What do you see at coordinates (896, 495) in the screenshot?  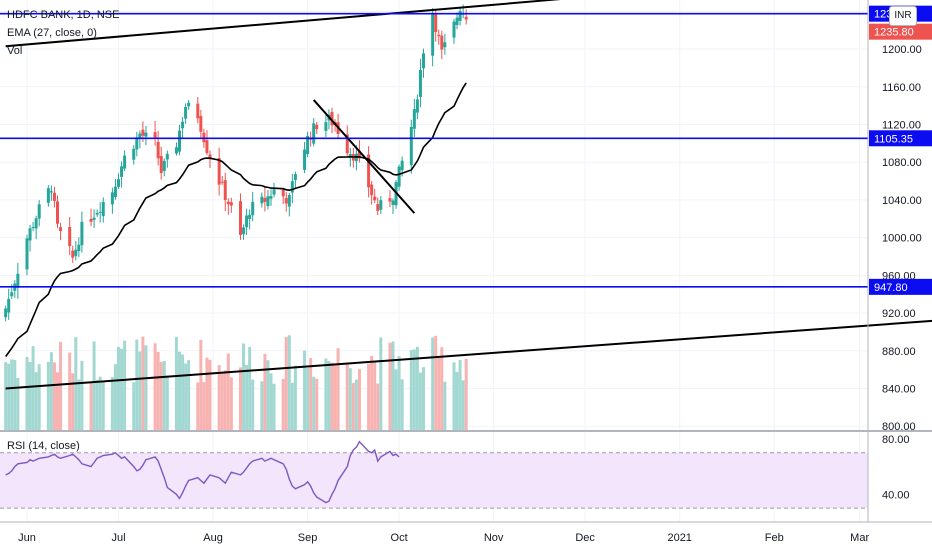 I see `rsi-tick-label: 40.00` at bounding box center [896, 495].